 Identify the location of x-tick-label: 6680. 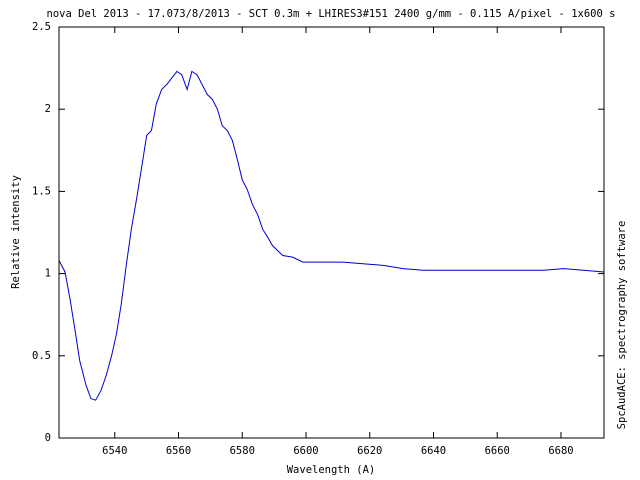
(560, 451).